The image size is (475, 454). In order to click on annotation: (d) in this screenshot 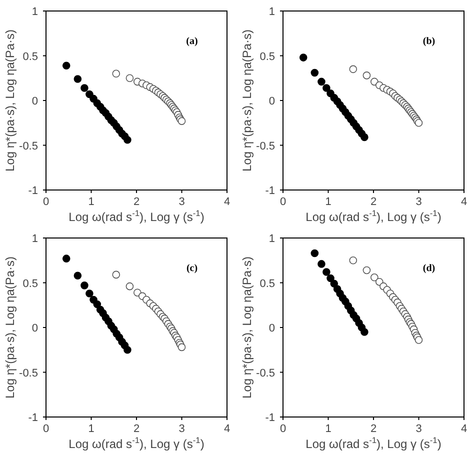, I will do `click(429, 268)`.